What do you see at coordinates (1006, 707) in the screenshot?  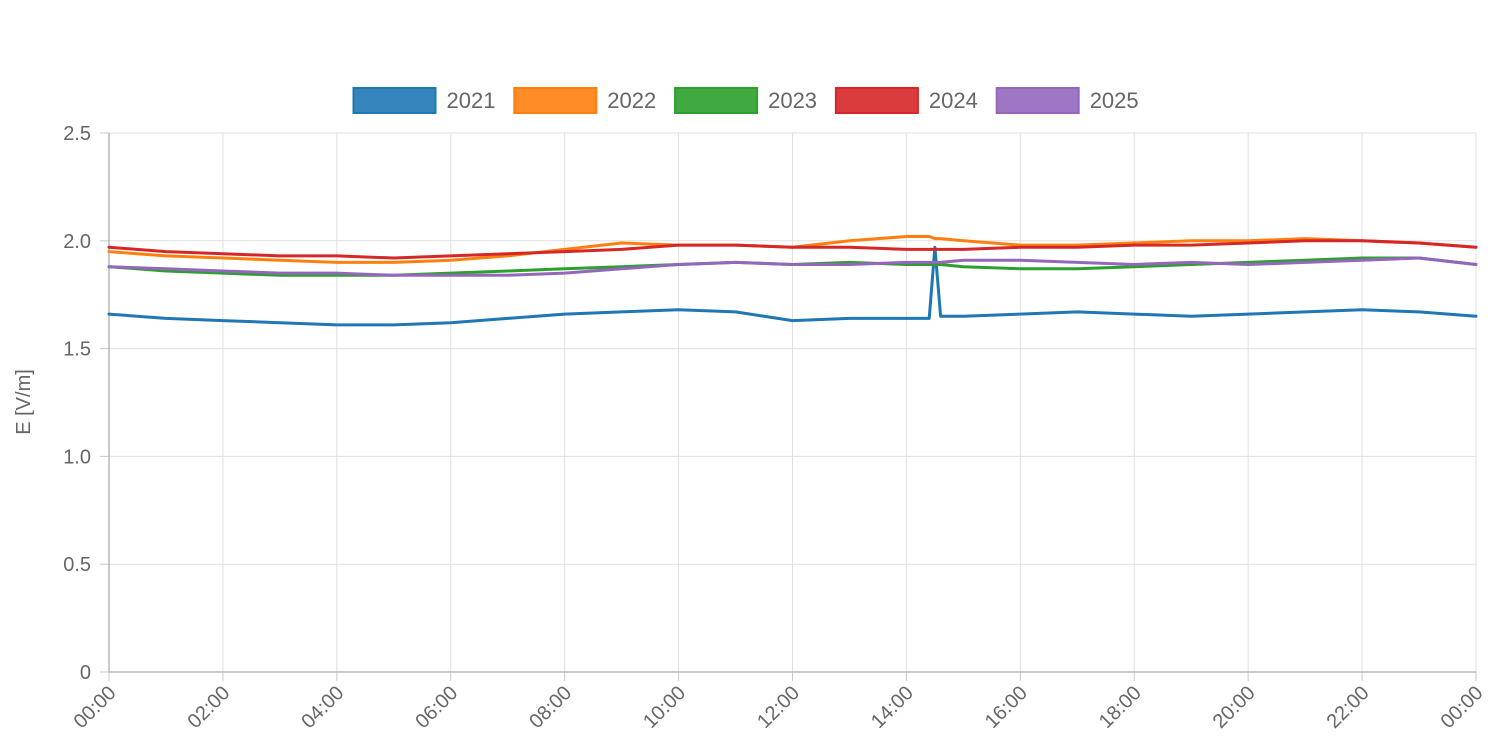 I see `x-tick-label: 16:00` at bounding box center [1006, 707].